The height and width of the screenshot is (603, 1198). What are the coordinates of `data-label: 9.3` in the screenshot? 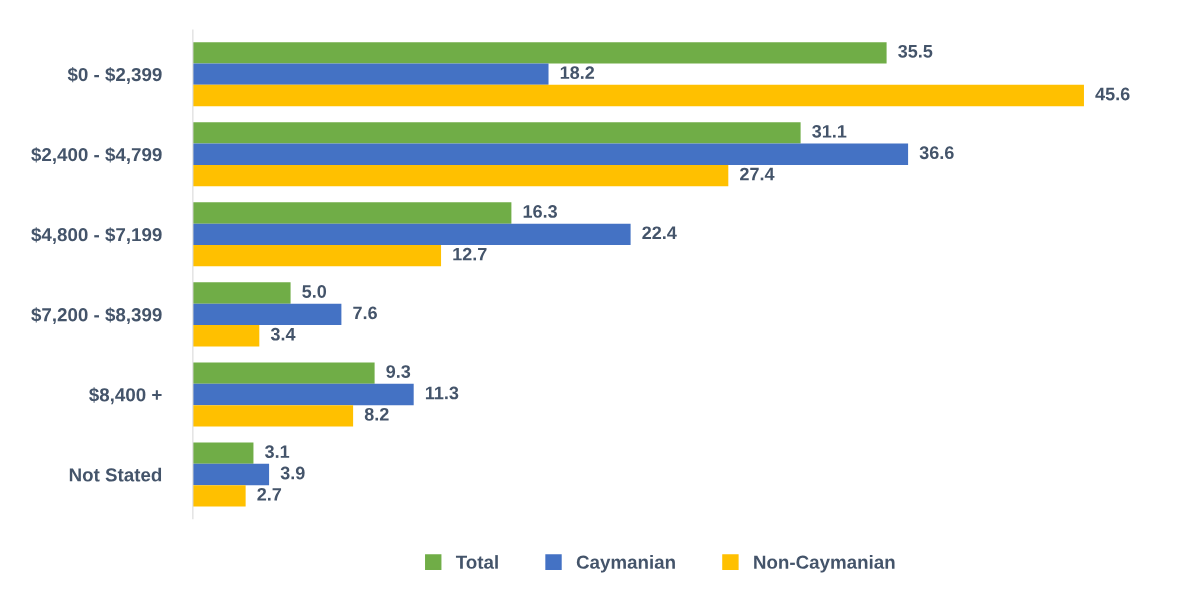 It's located at (398, 371).